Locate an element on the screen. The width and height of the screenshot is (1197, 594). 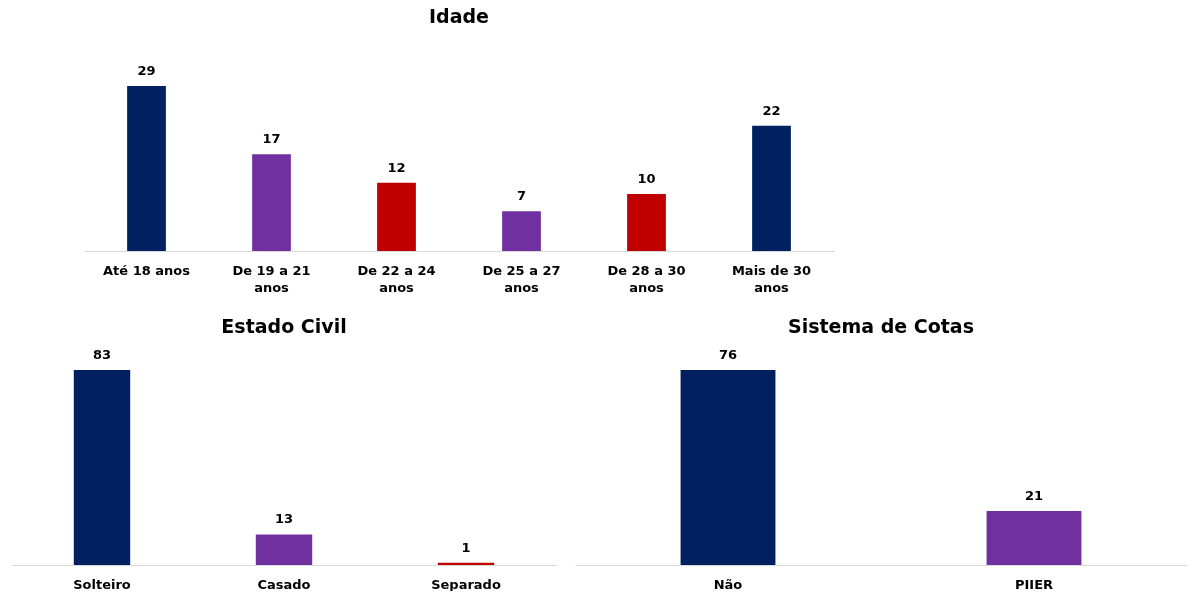
chart-title: Sistema de Cotas is located at coordinates (881, 326).